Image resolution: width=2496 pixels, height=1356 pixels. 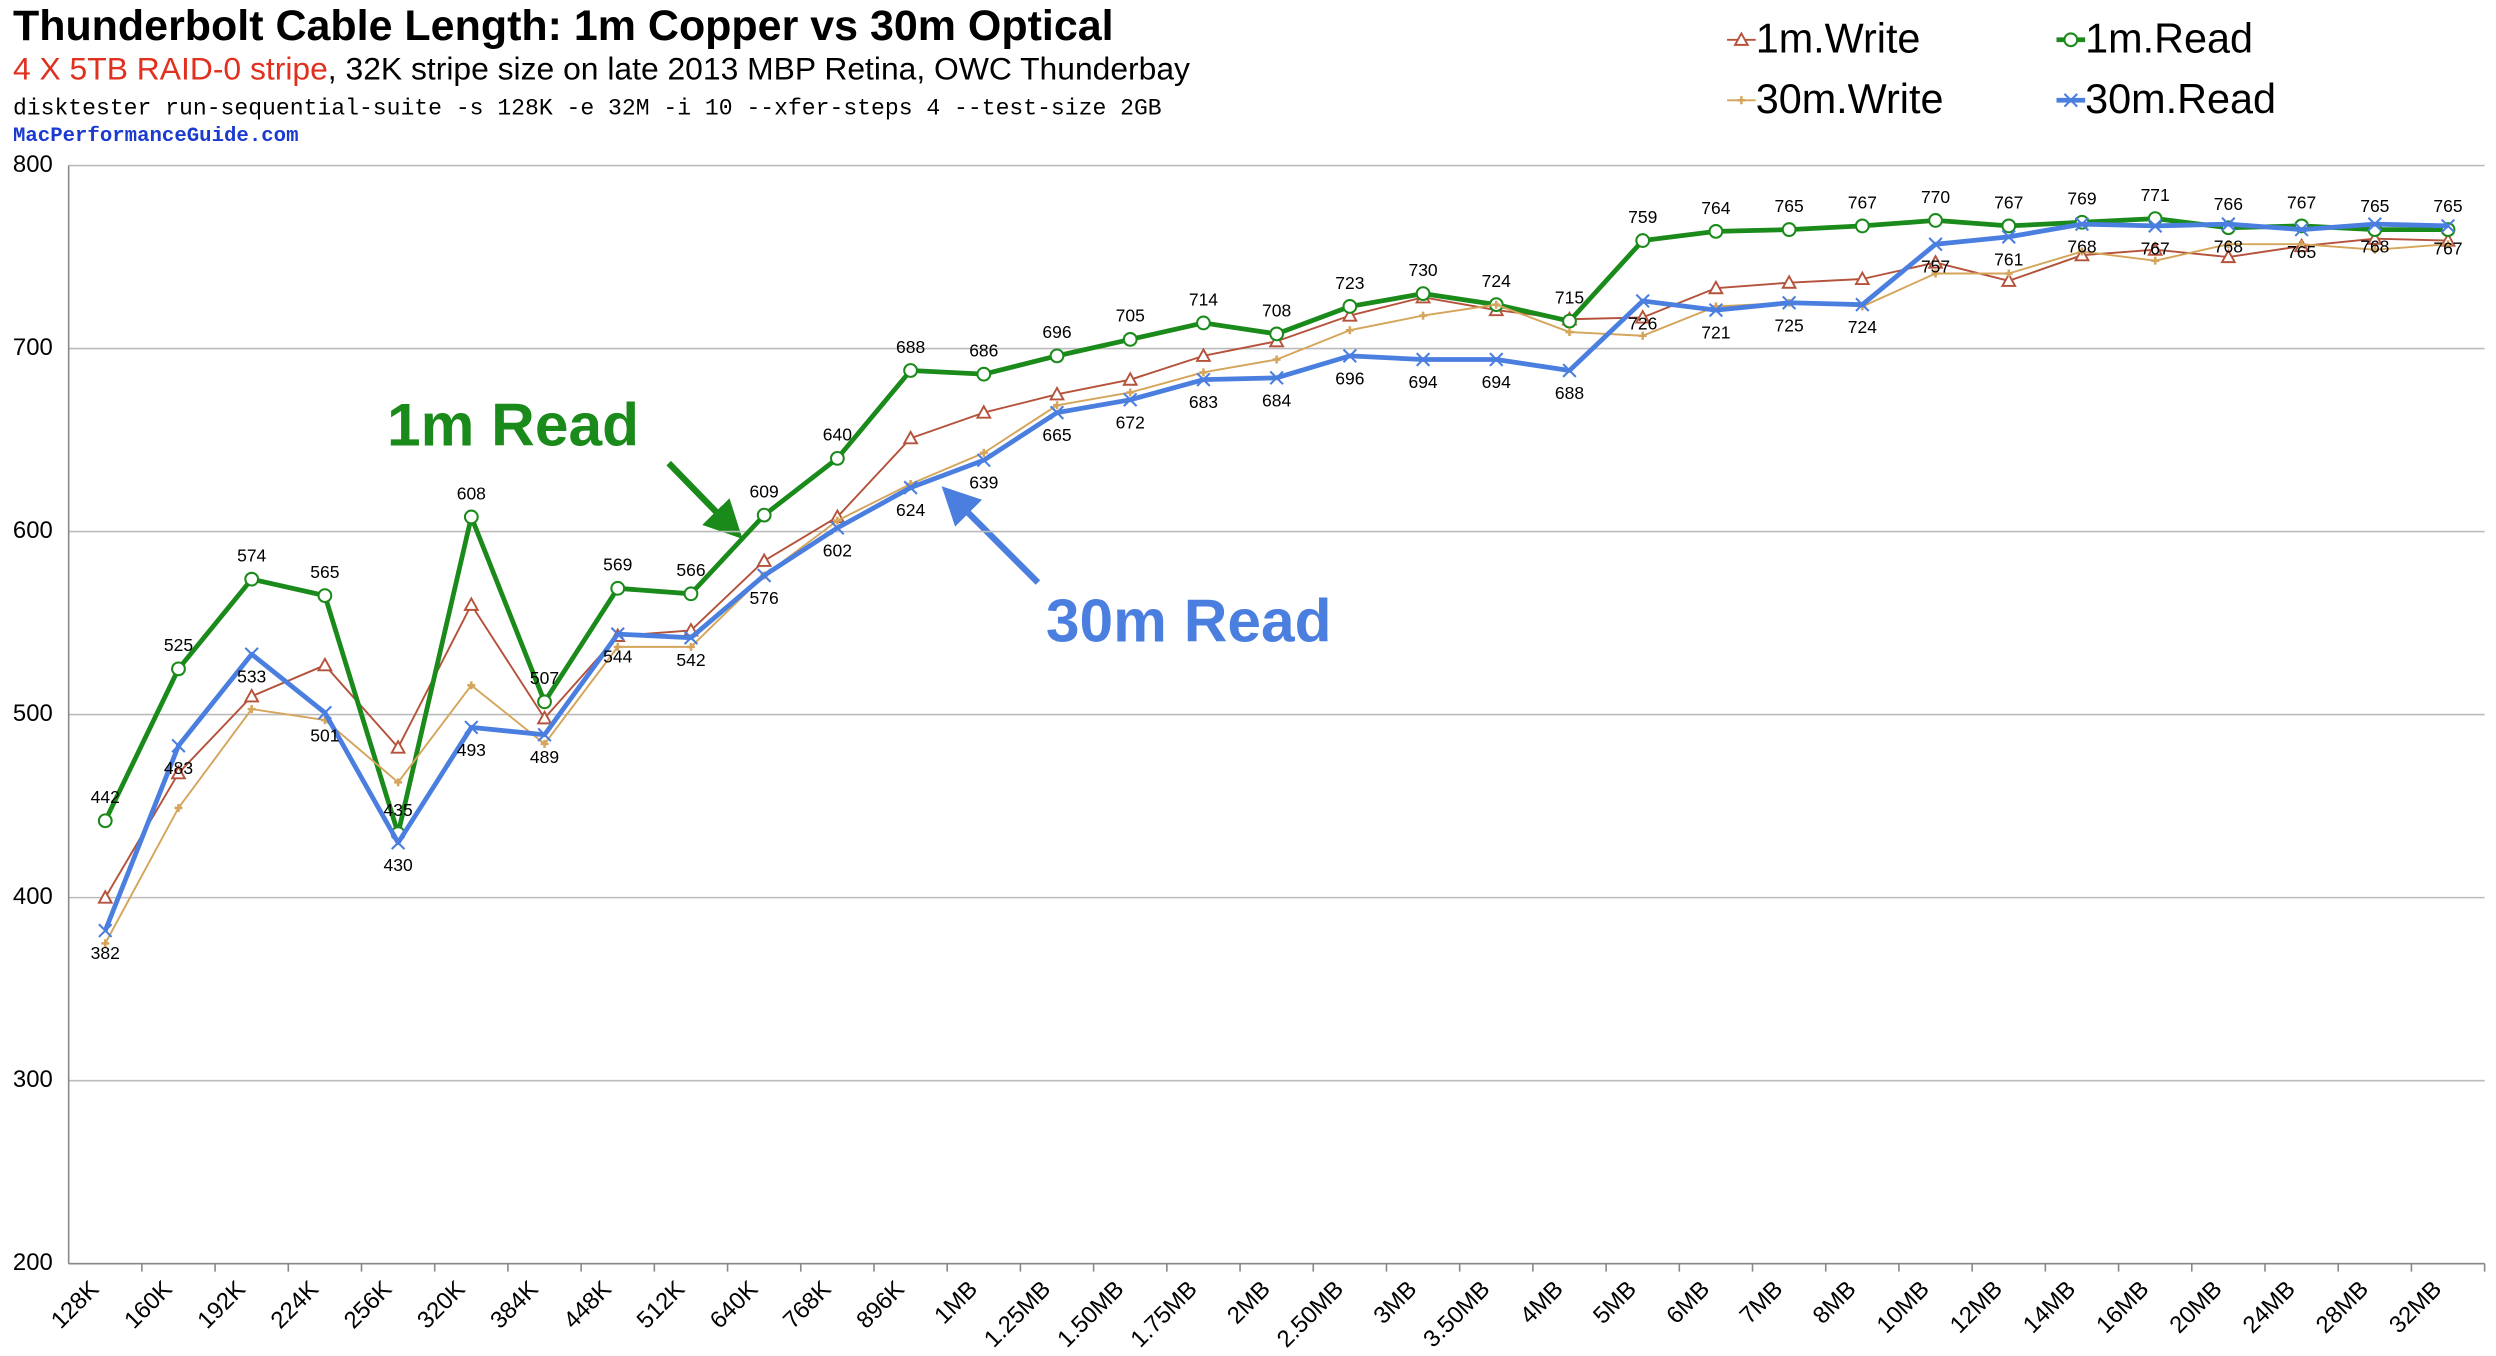 What do you see at coordinates (2195, 1307) in the screenshot?
I see `x-tick-label: 20MB` at bounding box center [2195, 1307].